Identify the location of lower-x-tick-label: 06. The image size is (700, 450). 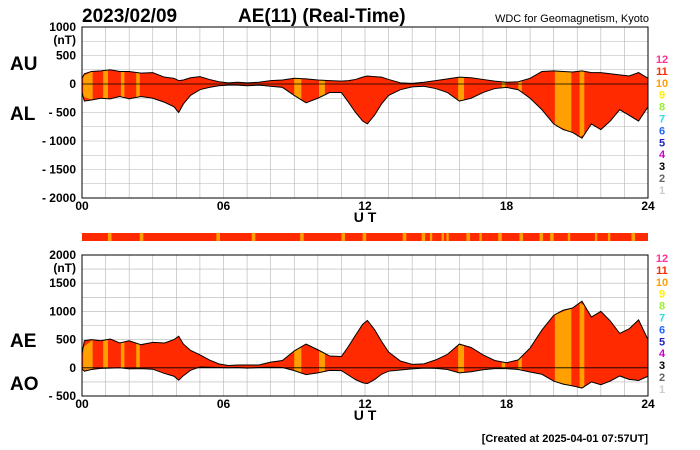
(224, 404).